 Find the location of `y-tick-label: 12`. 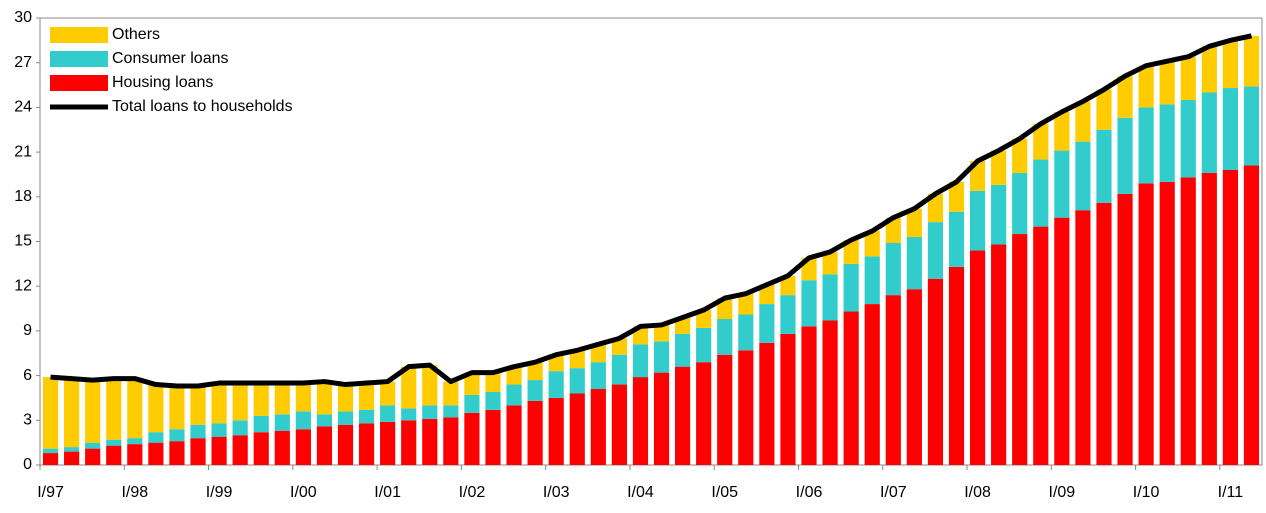

y-tick-label: 12 is located at coordinates (23, 285).